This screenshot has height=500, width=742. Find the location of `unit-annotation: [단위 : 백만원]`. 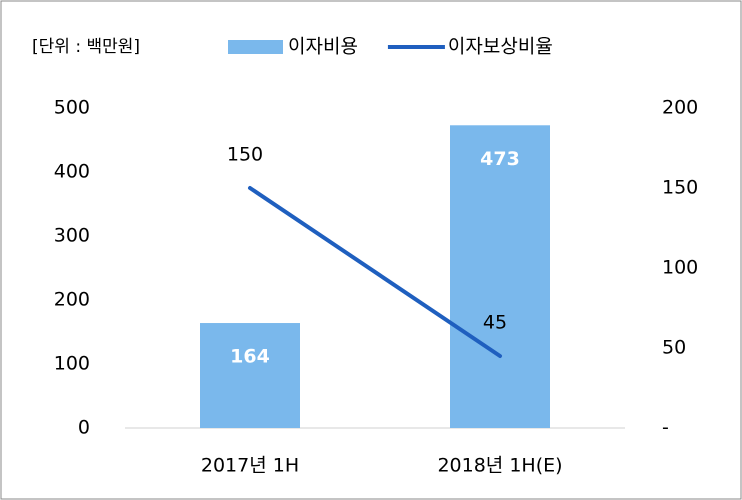

unit-annotation: [단위 : 백만원] is located at coordinates (86, 47).